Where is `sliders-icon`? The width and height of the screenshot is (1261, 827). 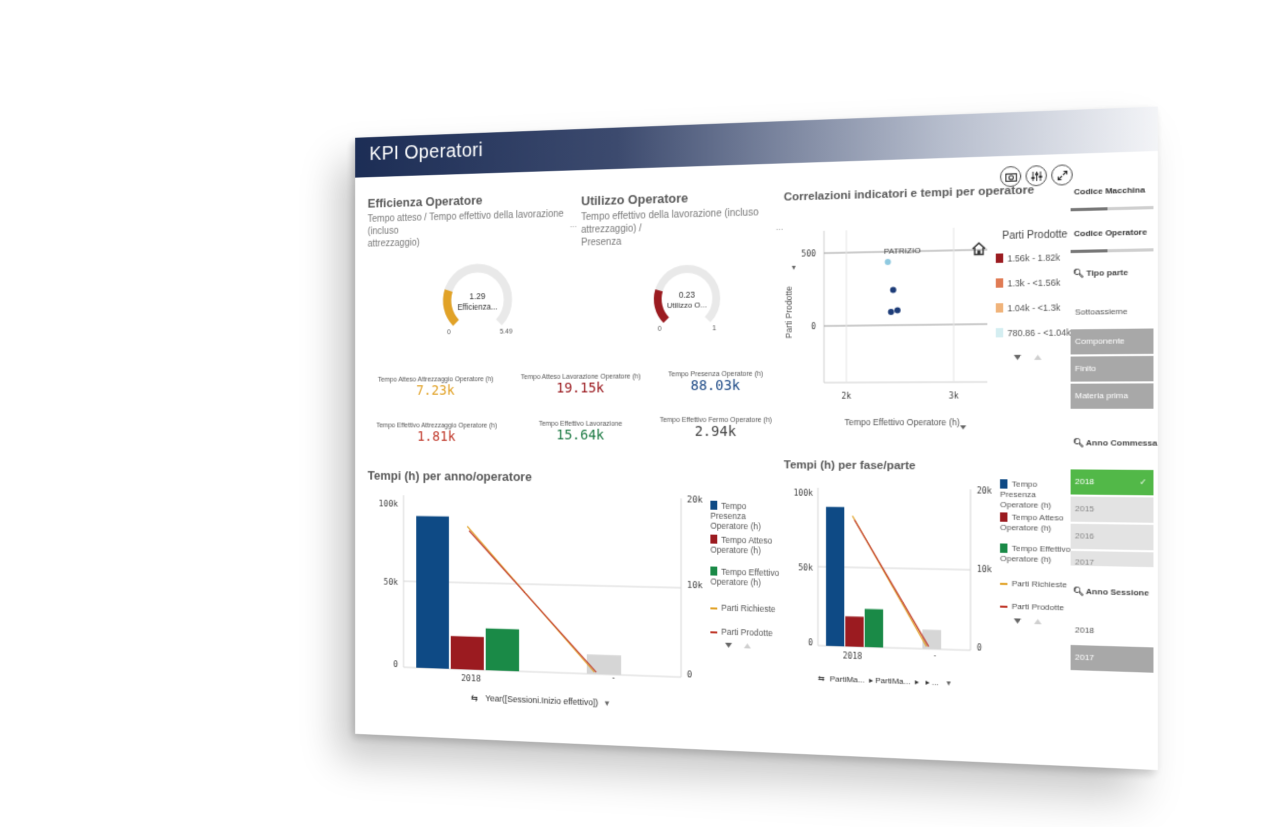 sliders-icon is located at coordinates (1036, 175).